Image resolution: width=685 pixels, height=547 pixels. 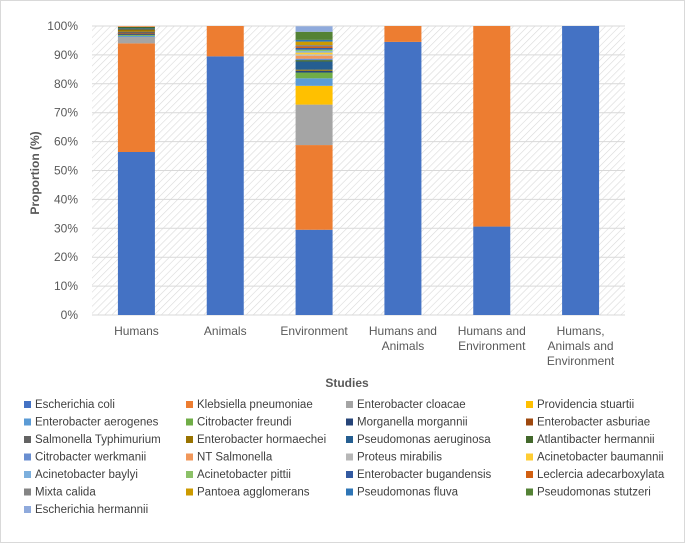 What do you see at coordinates (255, 405) in the screenshot?
I see `legend-label: Klebsiella pneumoniae` at bounding box center [255, 405].